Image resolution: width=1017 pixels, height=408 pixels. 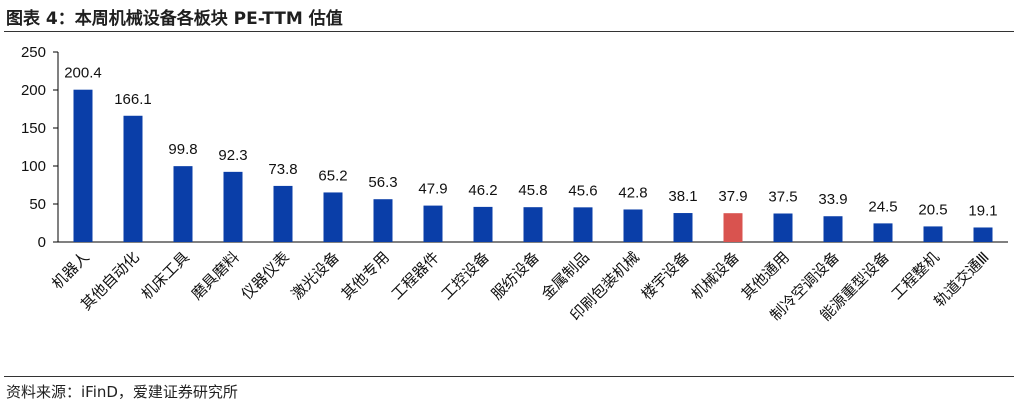 What do you see at coordinates (482, 190) in the screenshot?
I see `value-label: 46.2` at bounding box center [482, 190].